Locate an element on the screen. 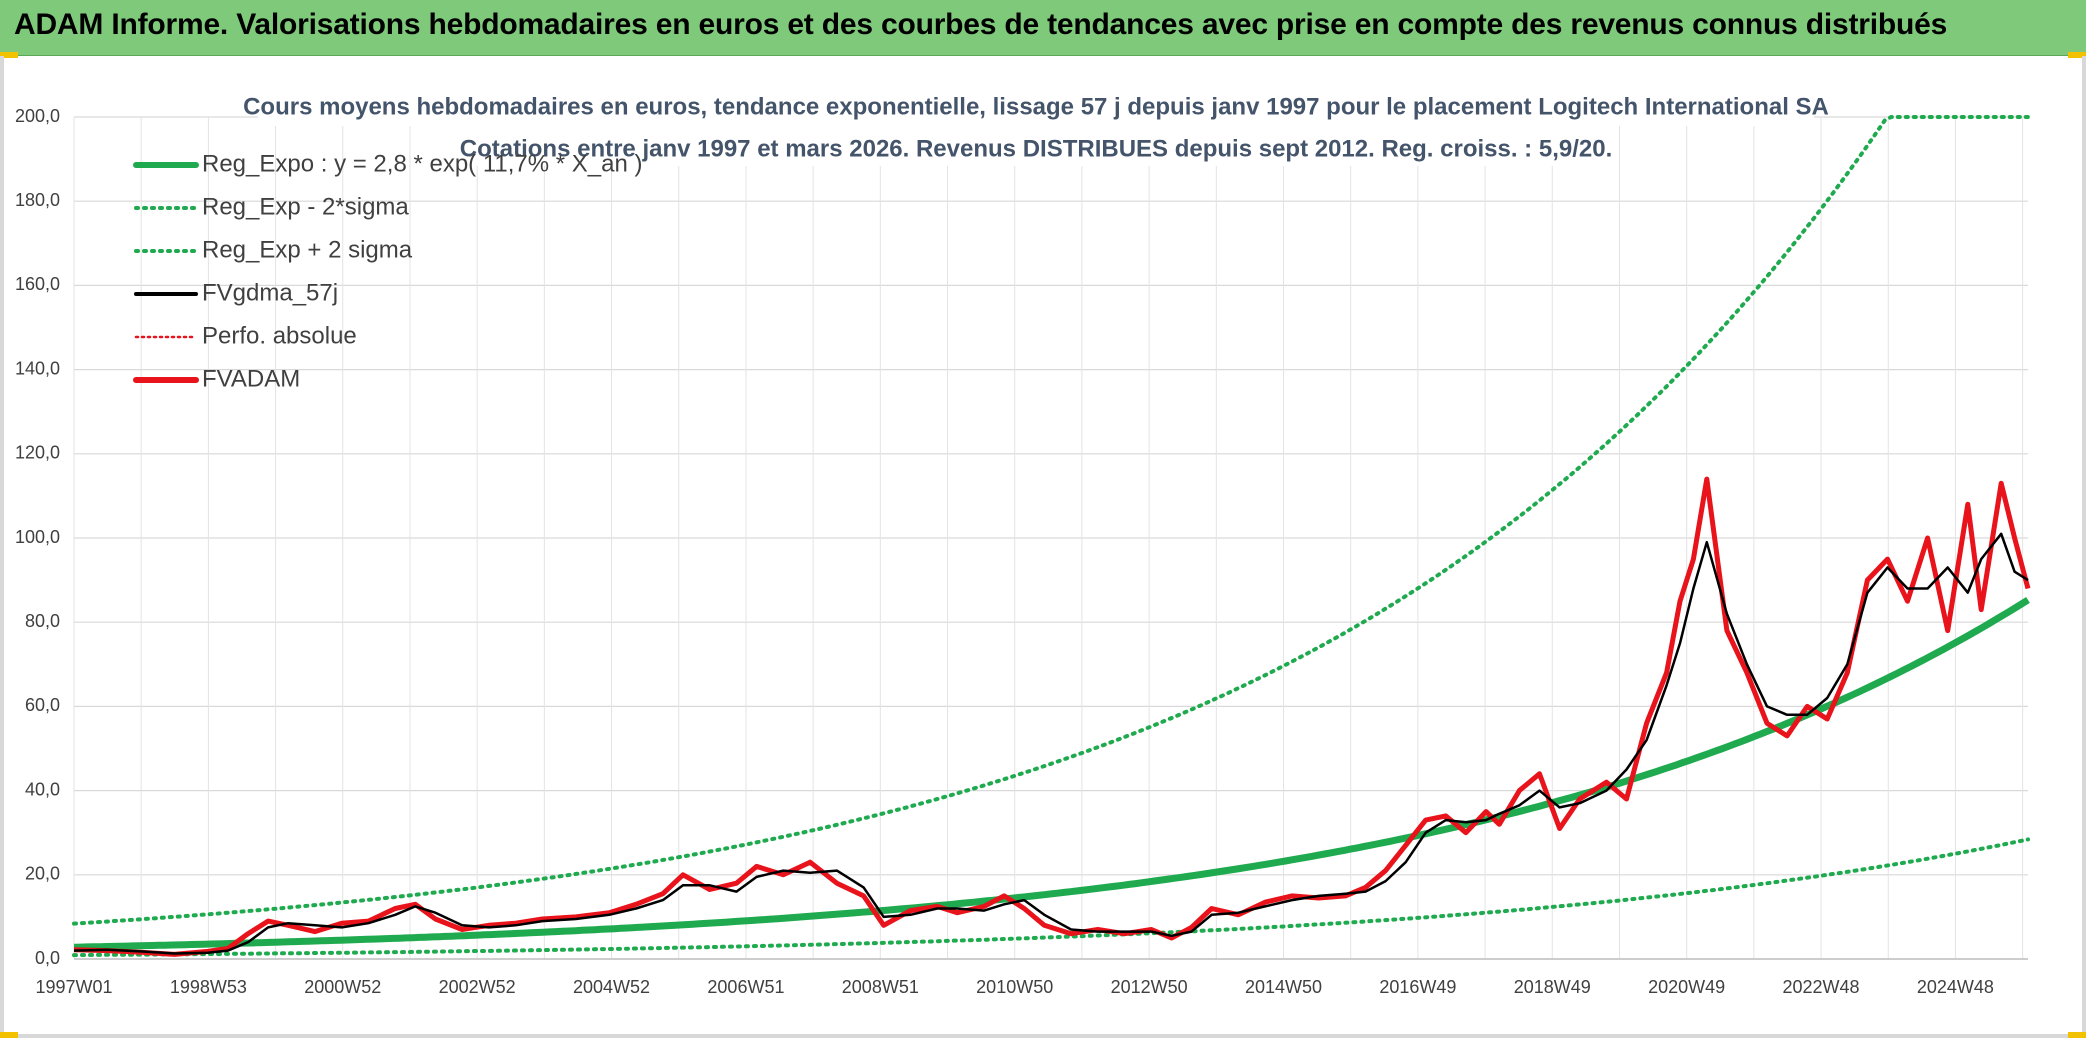  legend-label: FVADAM is located at coordinates (251, 378).